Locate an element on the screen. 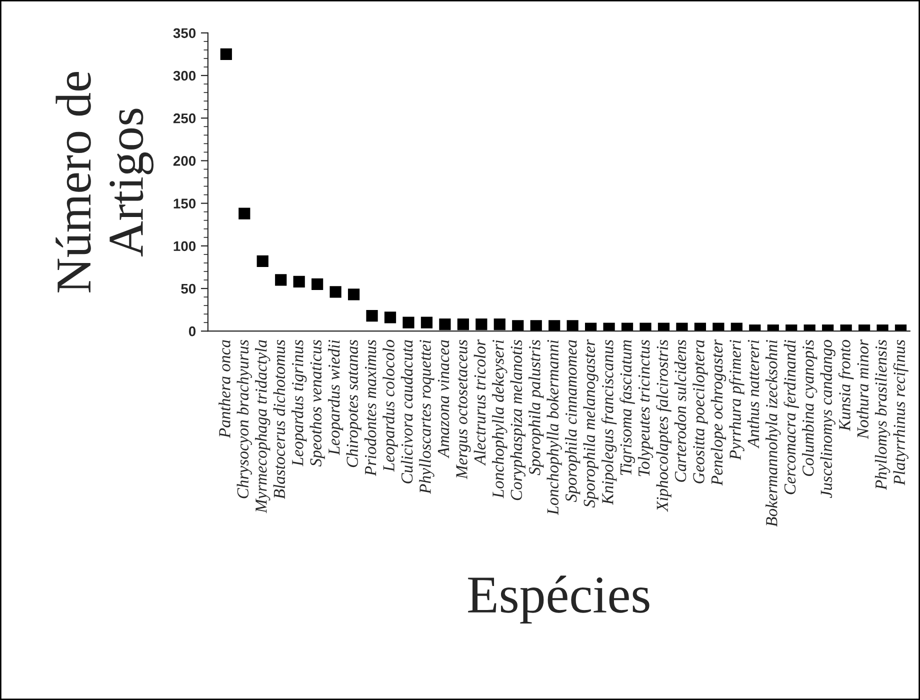 Image resolution: width=920 pixels, height=700 pixels. x-tick-label: Amazona vinacea is located at coordinates (444, 399).